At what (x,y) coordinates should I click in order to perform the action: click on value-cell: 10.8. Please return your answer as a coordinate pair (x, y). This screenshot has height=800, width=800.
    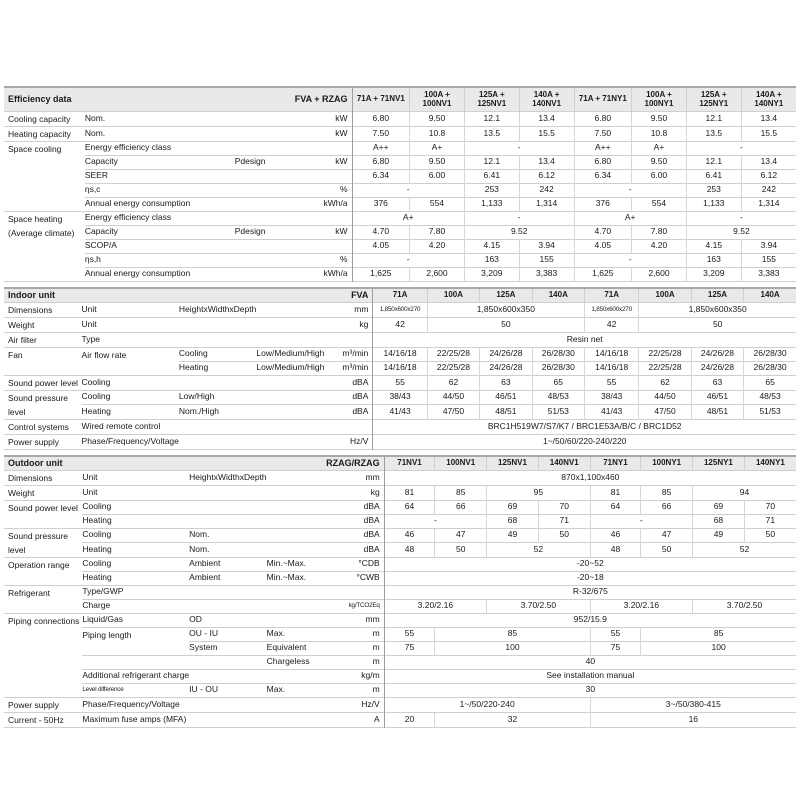
    Looking at the image, I should click on (659, 133).